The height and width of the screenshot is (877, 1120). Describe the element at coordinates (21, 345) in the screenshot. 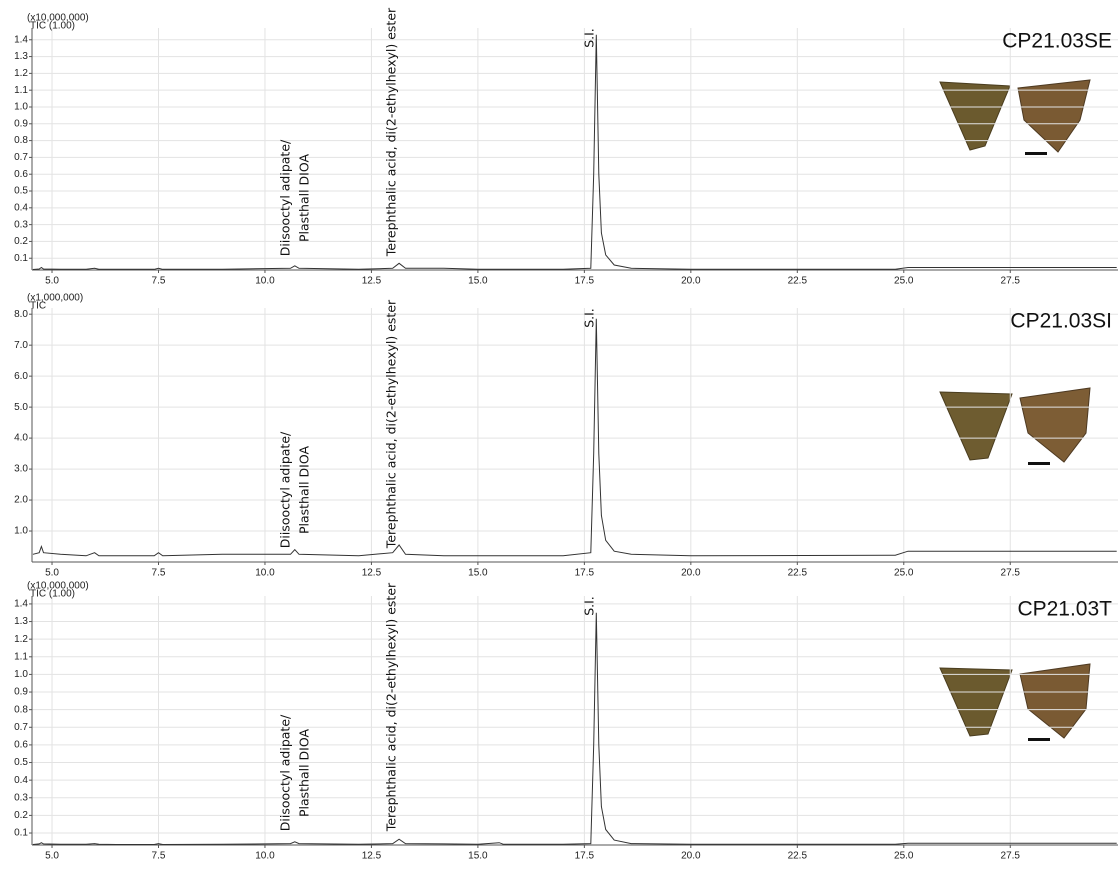

I see `y-tick-label: 7.0` at that location.